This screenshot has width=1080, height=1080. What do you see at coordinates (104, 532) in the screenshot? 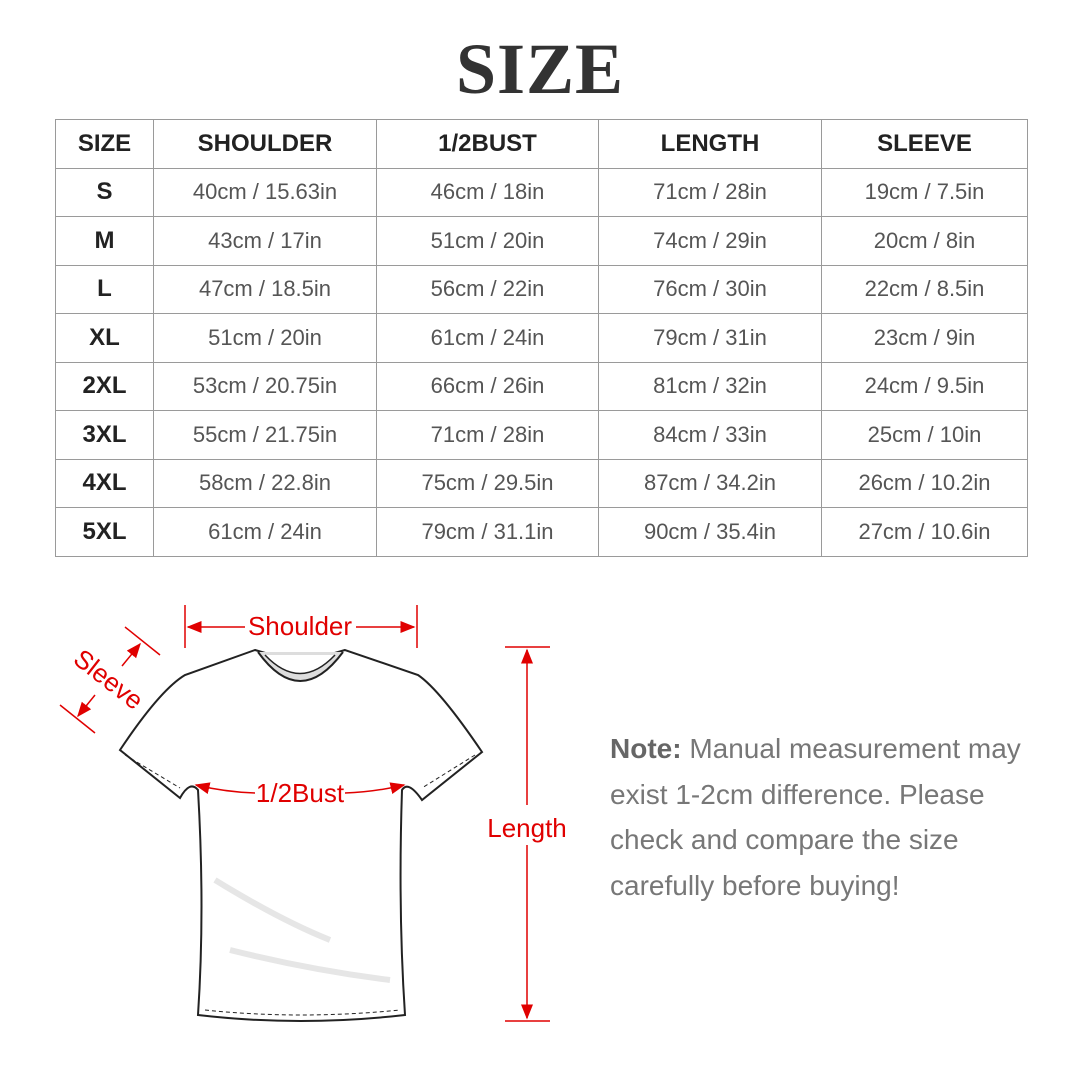
I see `size-cell: 5XL` at bounding box center [104, 532].